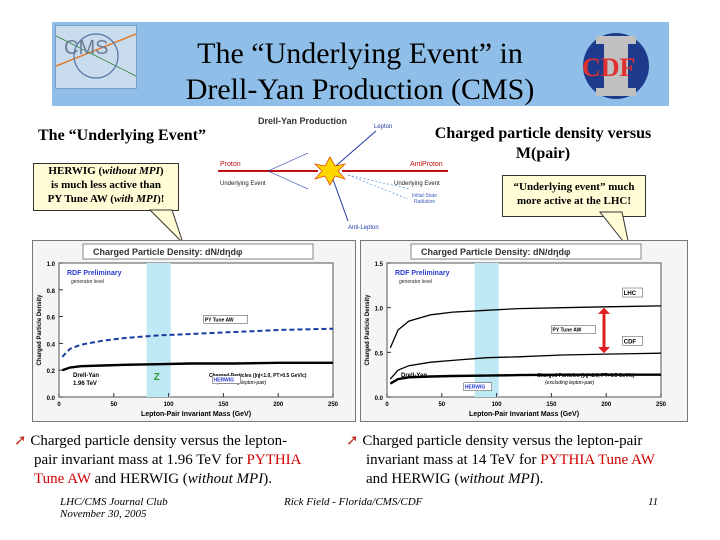 The image size is (720, 540). I want to click on ue-right-label: Underlying Event, so click(417, 184).